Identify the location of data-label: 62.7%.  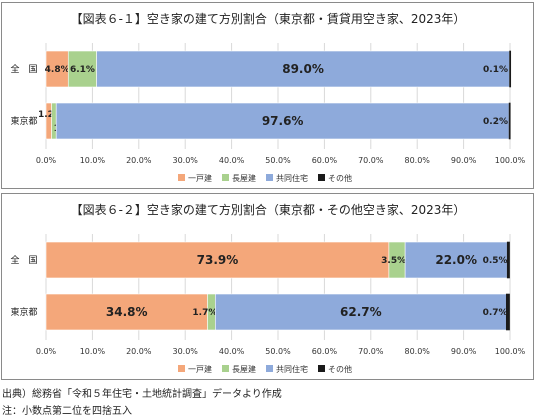
(361, 312).